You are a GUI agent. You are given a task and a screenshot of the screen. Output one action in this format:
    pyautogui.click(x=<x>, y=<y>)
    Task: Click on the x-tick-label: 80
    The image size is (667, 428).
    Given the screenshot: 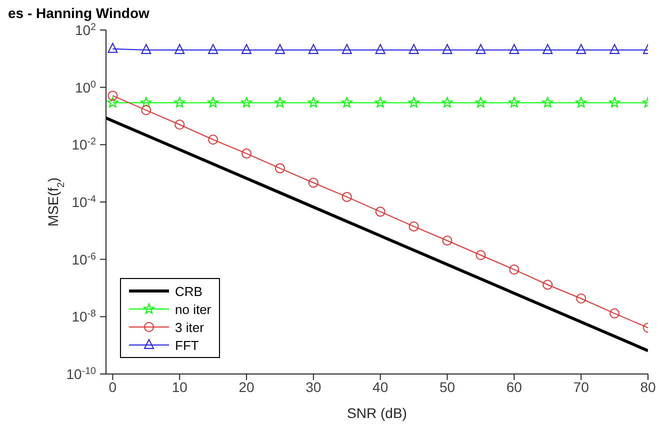 What is the action you would take?
    pyautogui.click(x=648, y=386)
    